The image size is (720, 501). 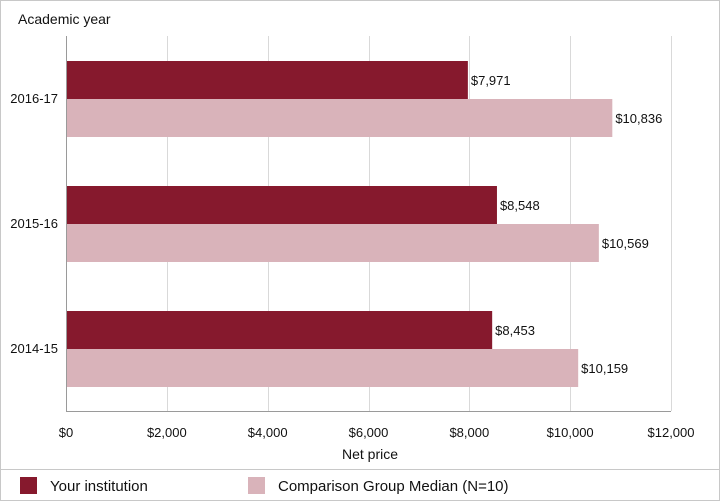 I want to click on category-labels: 2016-17 2015-16 2014-15, so click(x=34, y=223).